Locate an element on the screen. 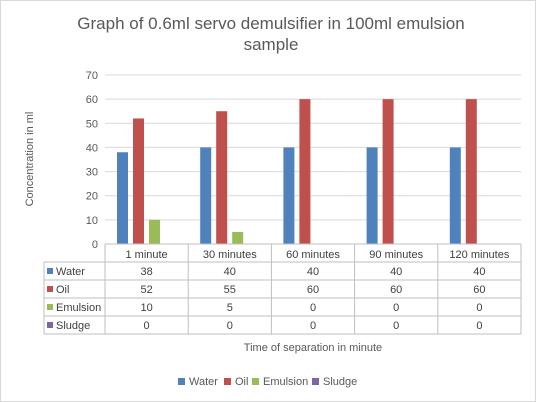  legend-swatch-sludge is located at coordinates (315, 381).